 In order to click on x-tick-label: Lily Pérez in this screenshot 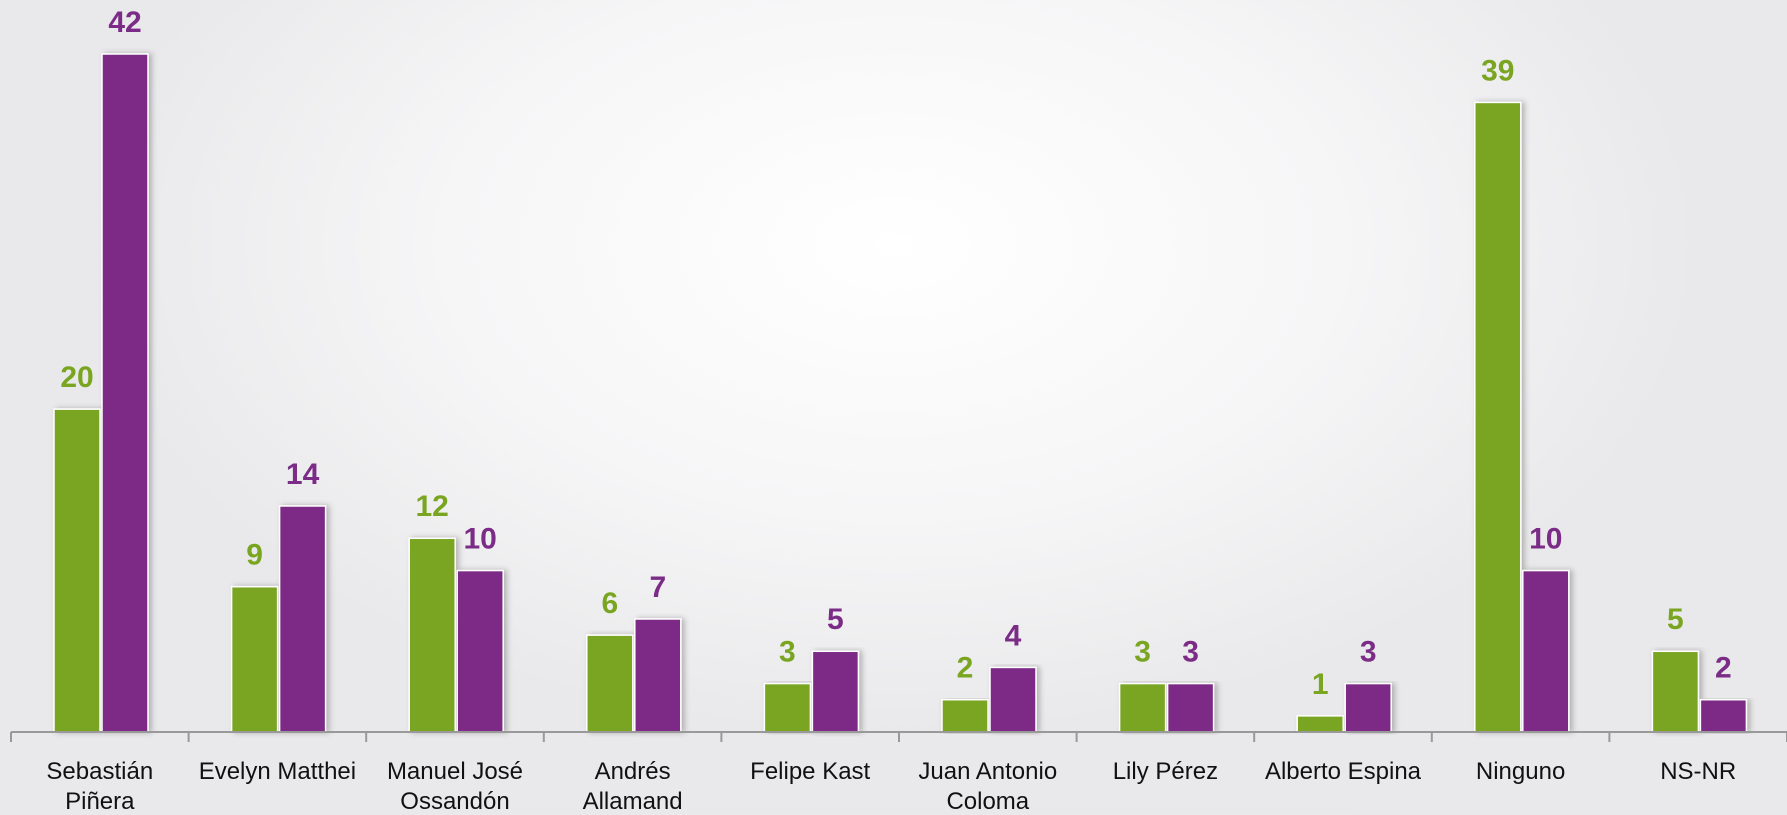, I will do `click(1165, 771)`.